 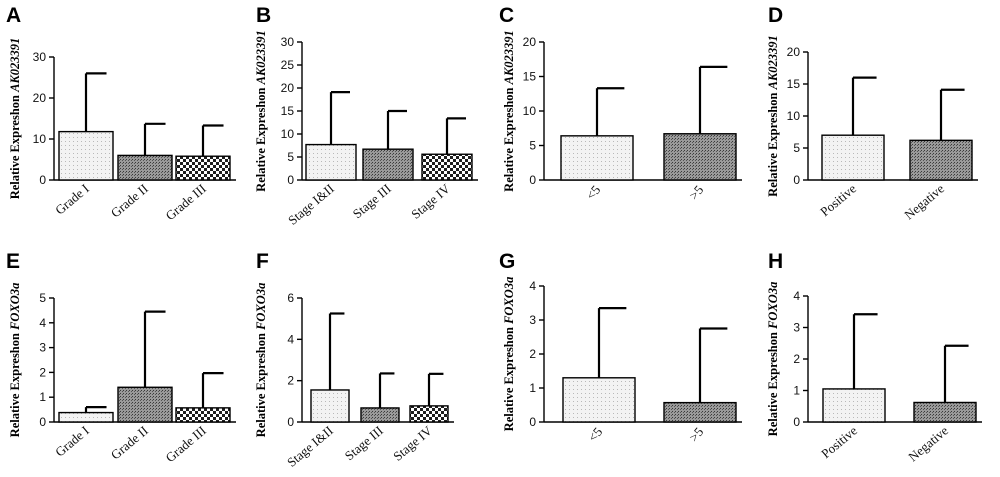 What do you see at coordinates (290, 298) in the screenshot?
I see `y-tick-label: 6` at bounding box center [290, 298].